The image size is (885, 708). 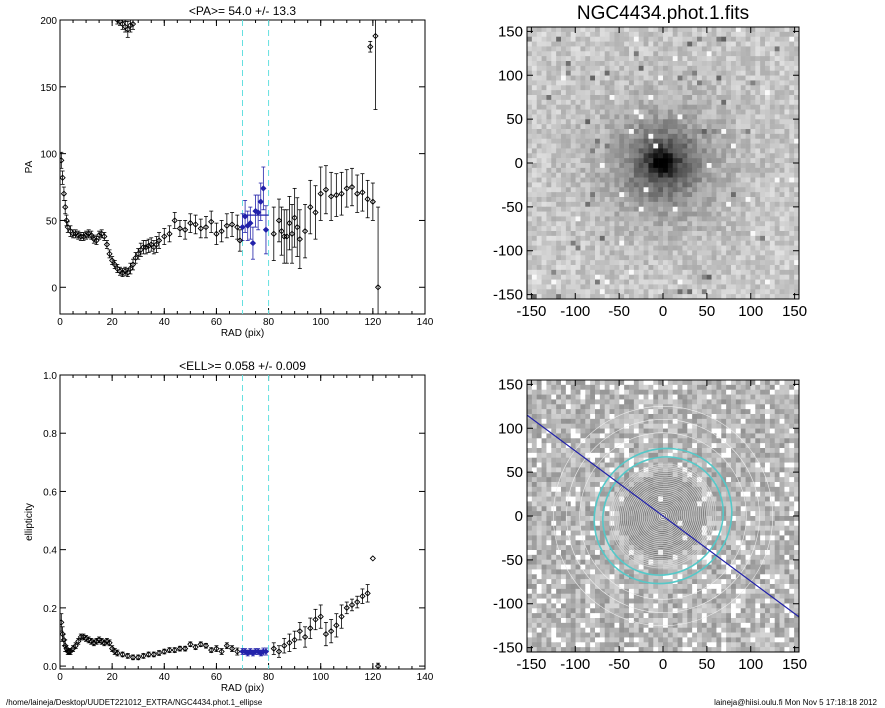 I want to click on y-tick-label: 1.0, so click(x=50, y=376).